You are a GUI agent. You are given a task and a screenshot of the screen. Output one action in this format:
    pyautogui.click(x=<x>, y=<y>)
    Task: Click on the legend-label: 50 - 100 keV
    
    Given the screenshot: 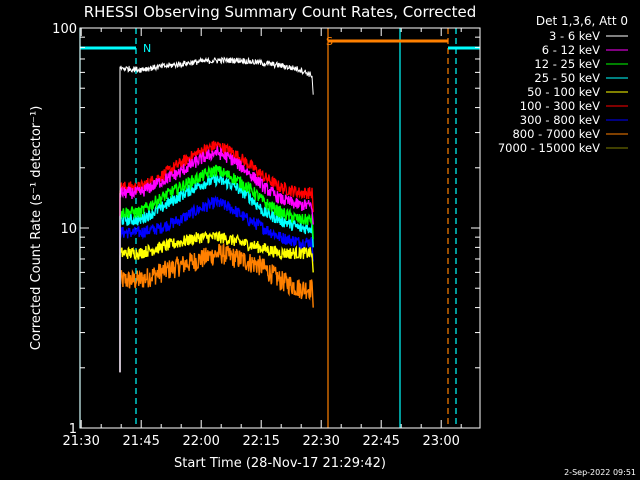 What is the action you would take?
    pyautogui.click(x=563, y=92)
    